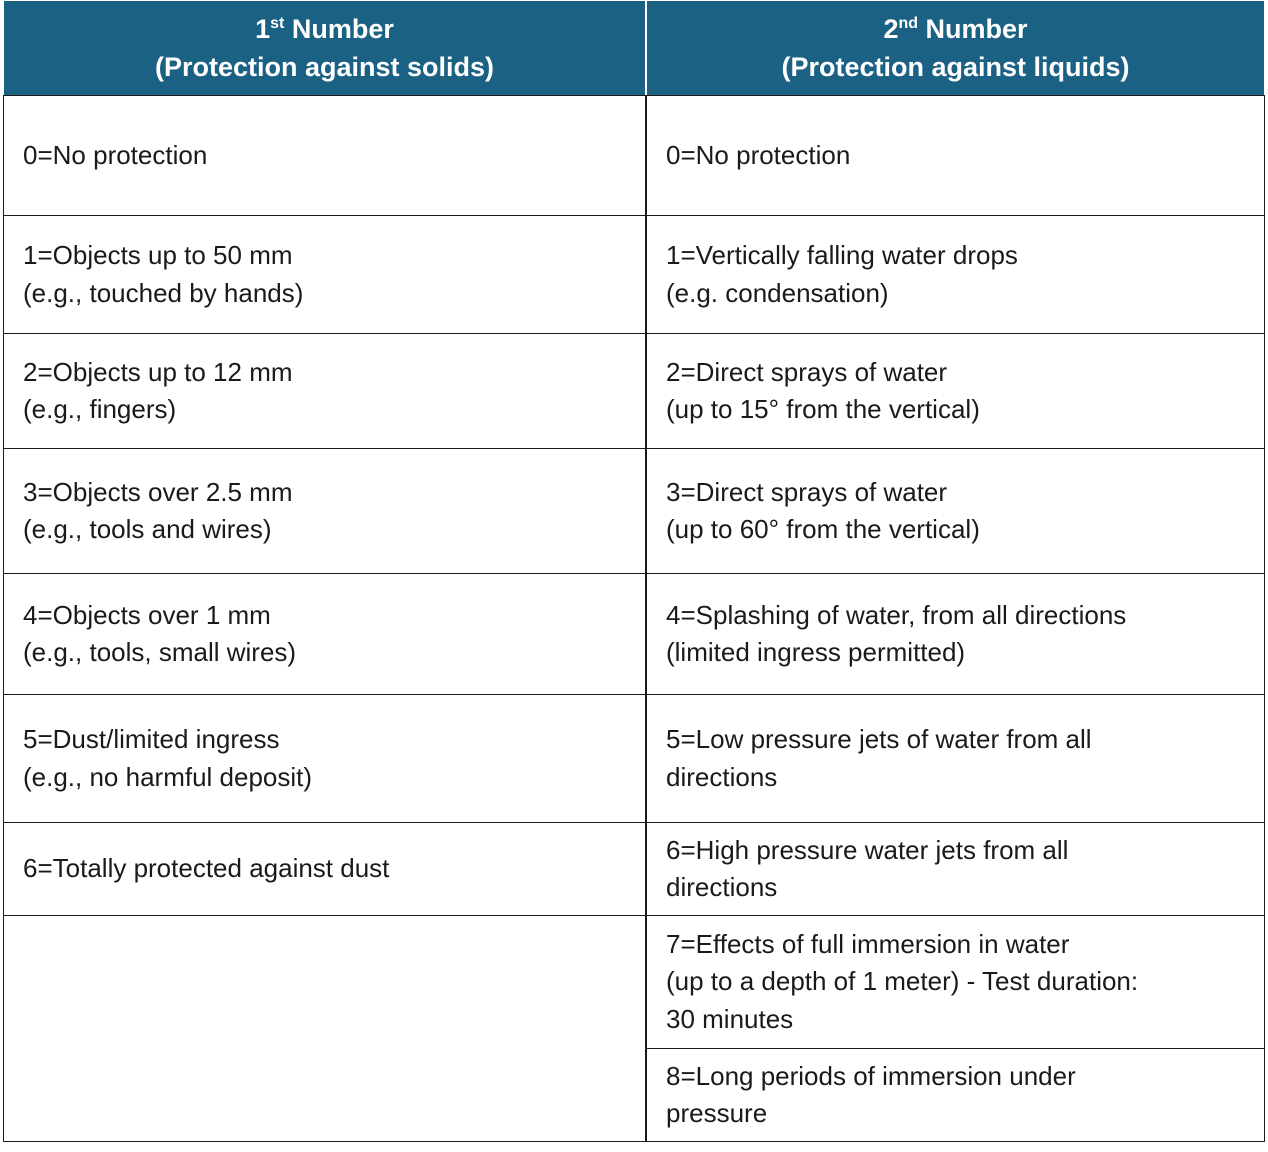 The image size is (1268, 1152). What do you see at coordinates (158, 371) in the screenshot?
I see `cell-line: 2=Objects up to 12 mm` at bounding box center [158, 371].